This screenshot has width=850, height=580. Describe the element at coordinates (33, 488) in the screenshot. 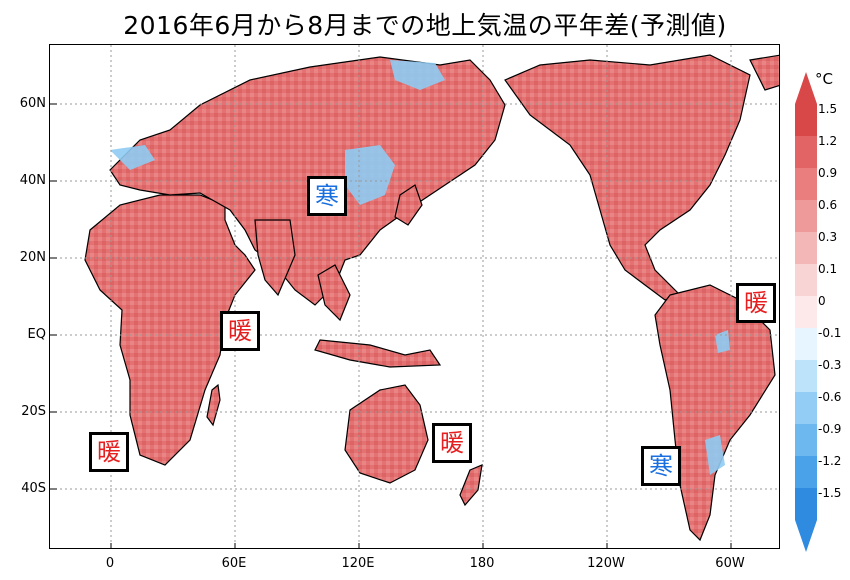

I see `lat-label-40s: 40S` at that location.